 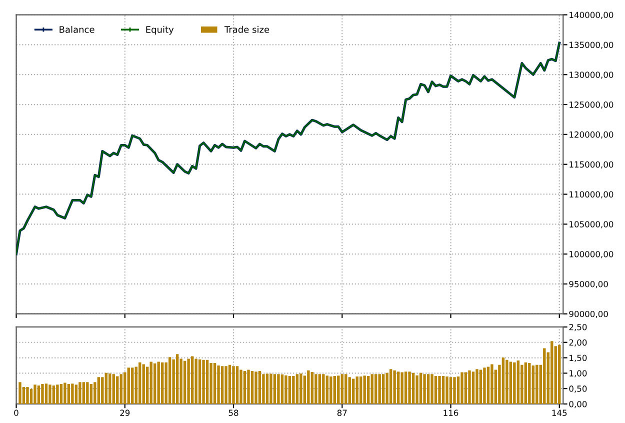 I want to click on x-tick-label: 0, so click(x=16, y=413).